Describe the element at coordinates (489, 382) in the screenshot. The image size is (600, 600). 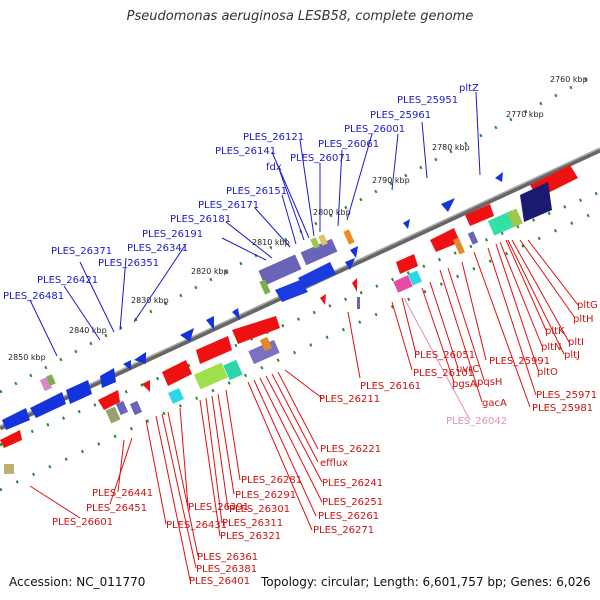
I see `gene-label: pqsH` at that location.